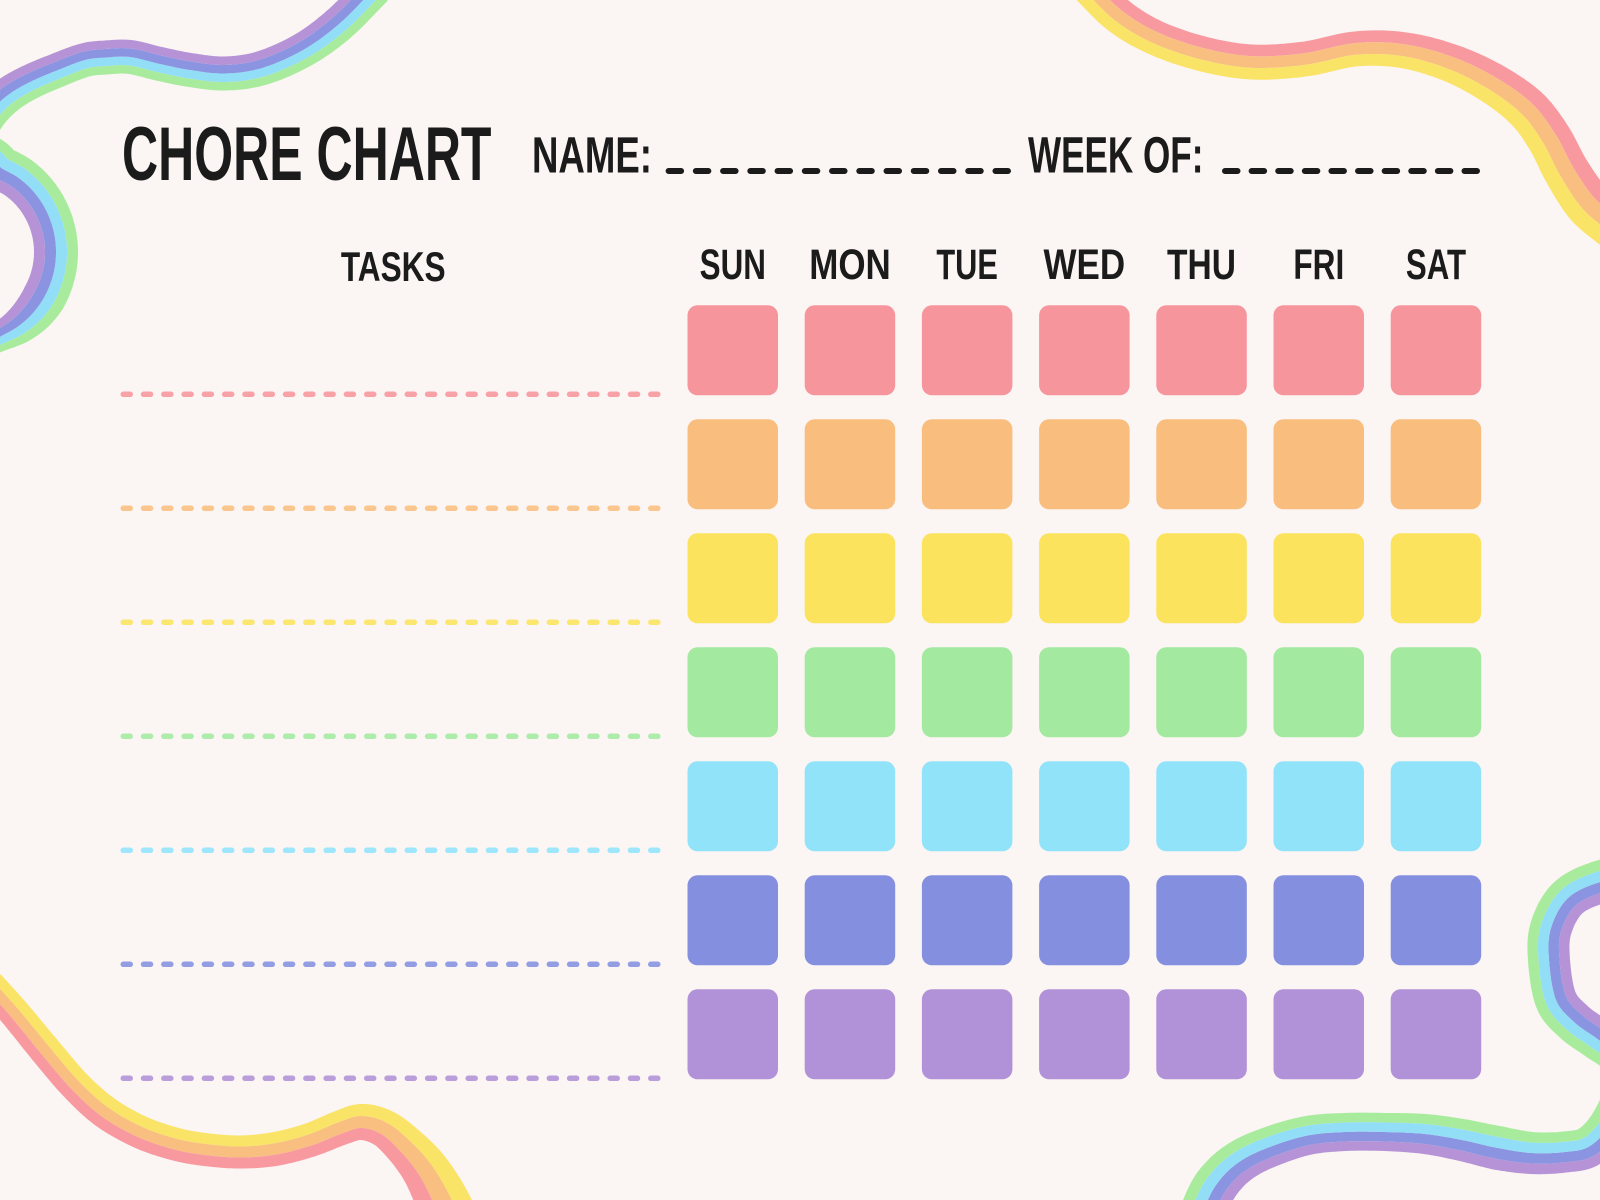 The image size is (1600, 1200). Describe the element at coordinates (1436, 264) in the screenshot. I see `svg-text: SAT` at that location.